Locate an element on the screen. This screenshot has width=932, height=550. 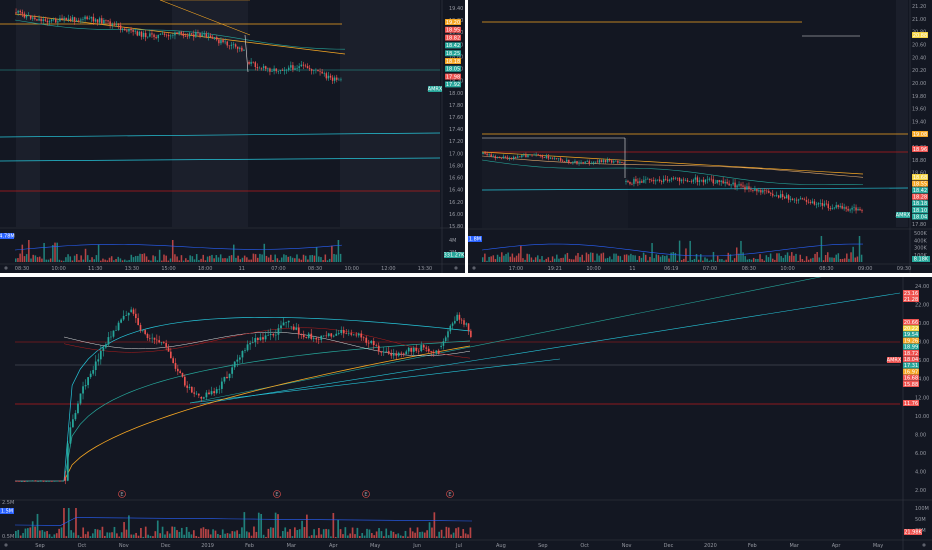
price-axis-label: 8.00 is located at coordinates (920, 435).